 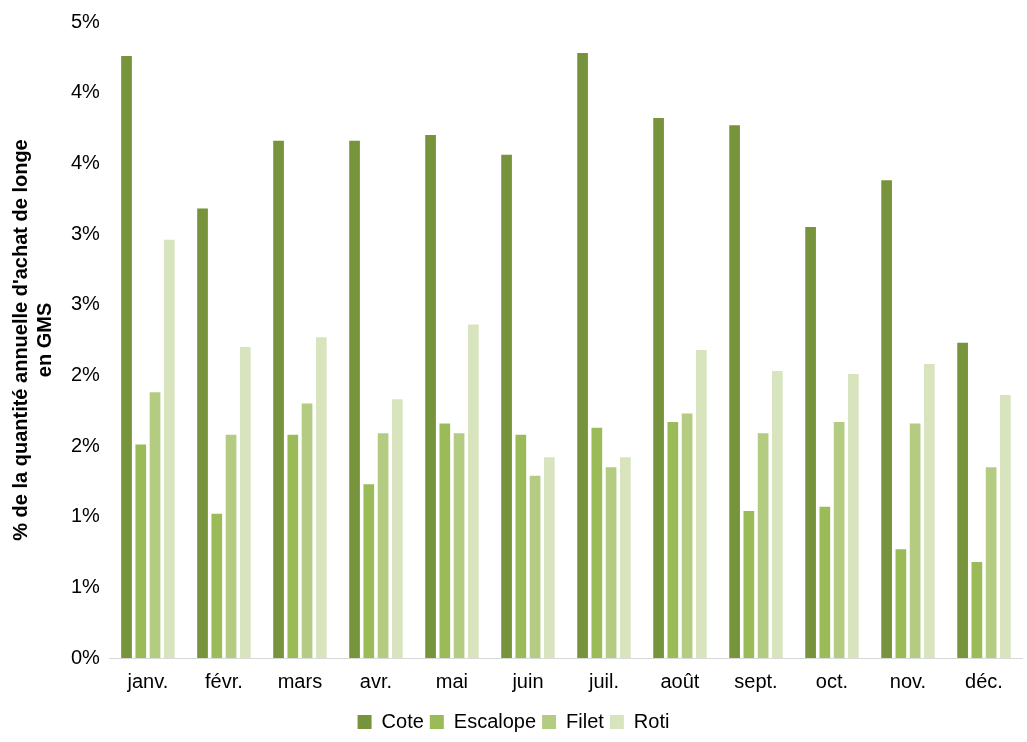 What do you see at coordinates (908, 680) in the screenshot?
I see `x-tick-label: nov.` at bounding box center [908, 680].